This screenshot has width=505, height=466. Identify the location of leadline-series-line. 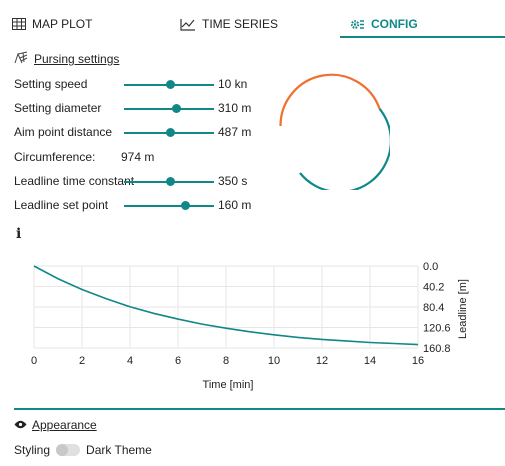
(226, 305).